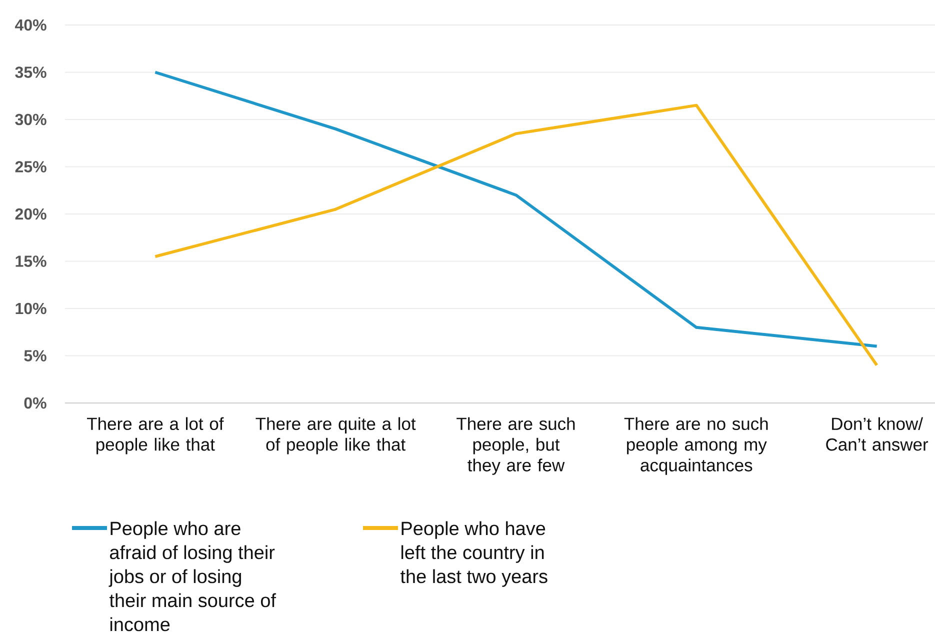 This screenshot has height=643, width=935. What do you see at coordinates (515, 446) in the screenshot?
I see `x-tick-label: There are such people, but they are few` at bounding box center [515, 446].